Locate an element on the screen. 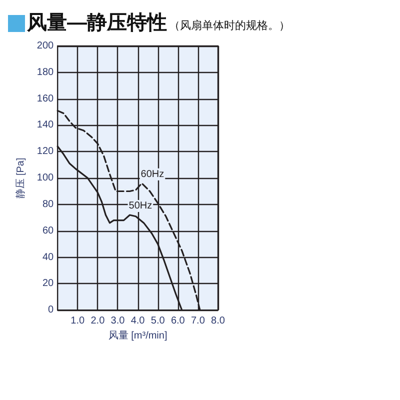 The width and height of the screenshot is (400, 400). y-tick-label: 200 is located at coordinates (45, 46).